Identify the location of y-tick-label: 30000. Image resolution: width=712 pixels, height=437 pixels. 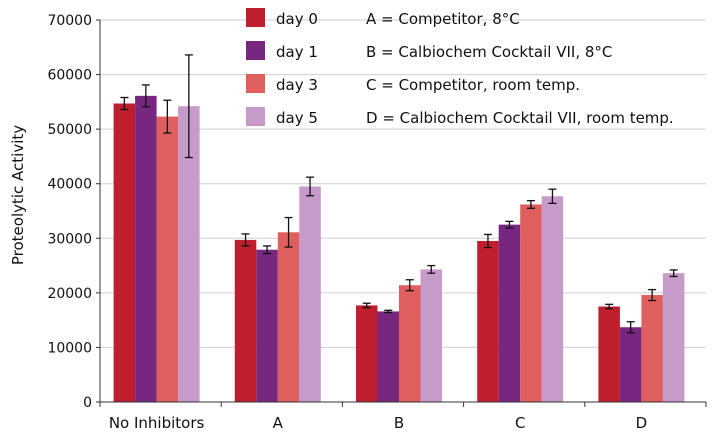
(69, 239).